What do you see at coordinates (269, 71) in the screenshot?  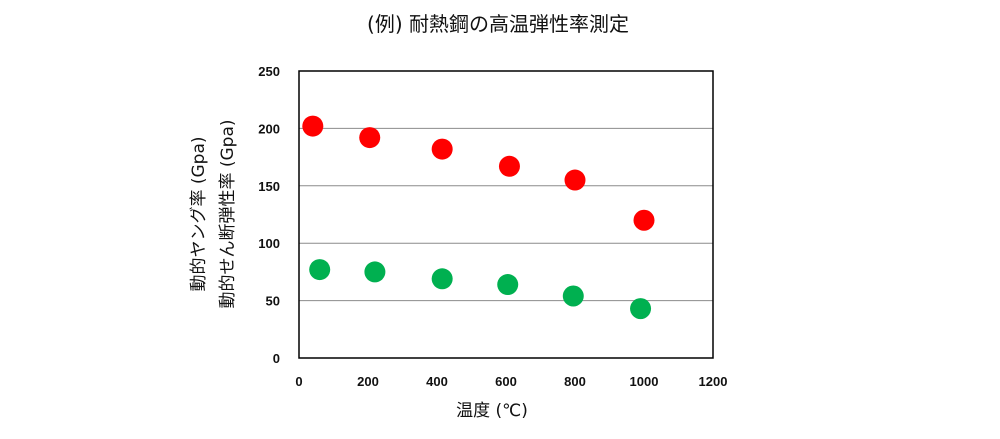 I see `y-tick-label: 250` at bounding box center [269, 71].